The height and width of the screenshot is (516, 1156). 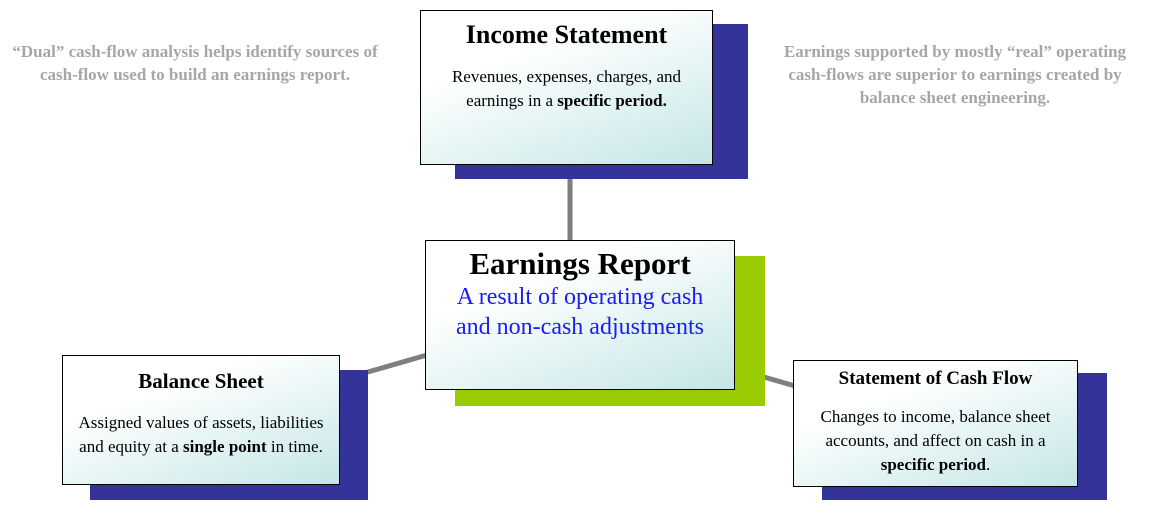 I want to click on body-text: single point, so click(x=225, y=446).